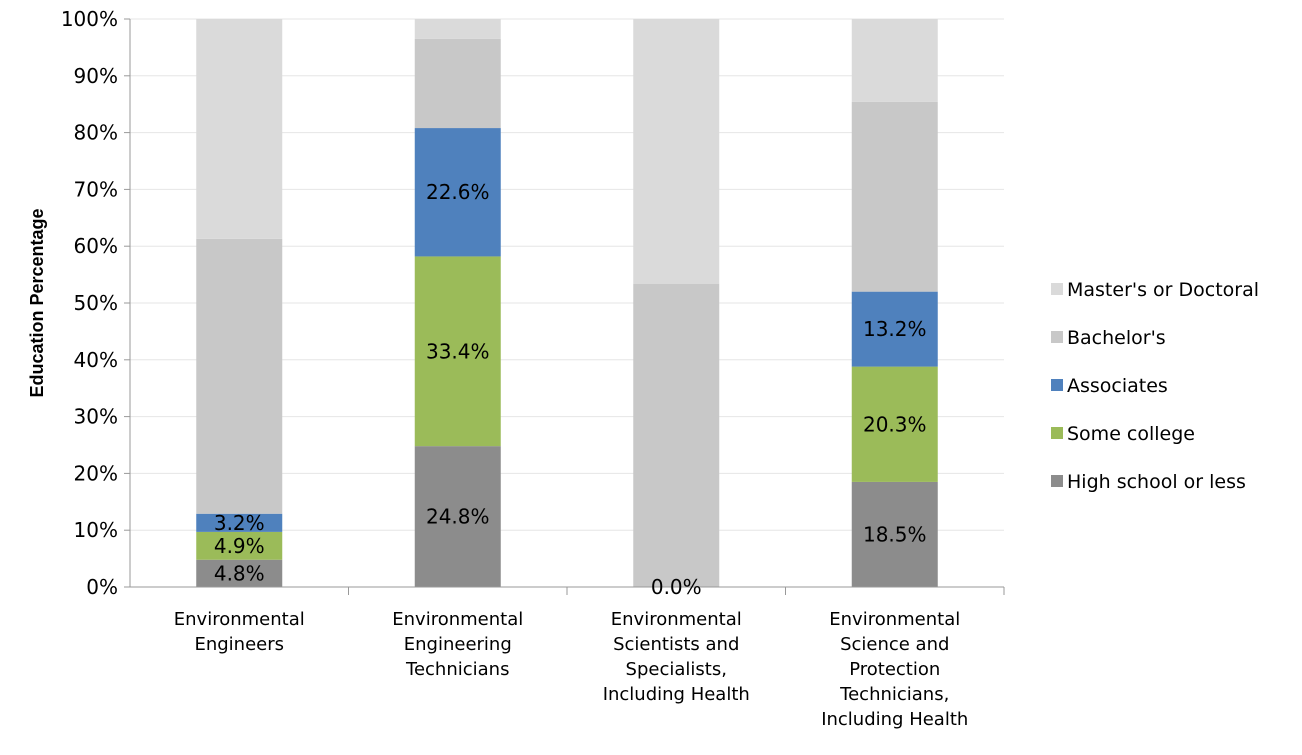 The height and width of the screenshot is (755, 1302). I want to click on data-label: 24.8%, so click(458, 517).